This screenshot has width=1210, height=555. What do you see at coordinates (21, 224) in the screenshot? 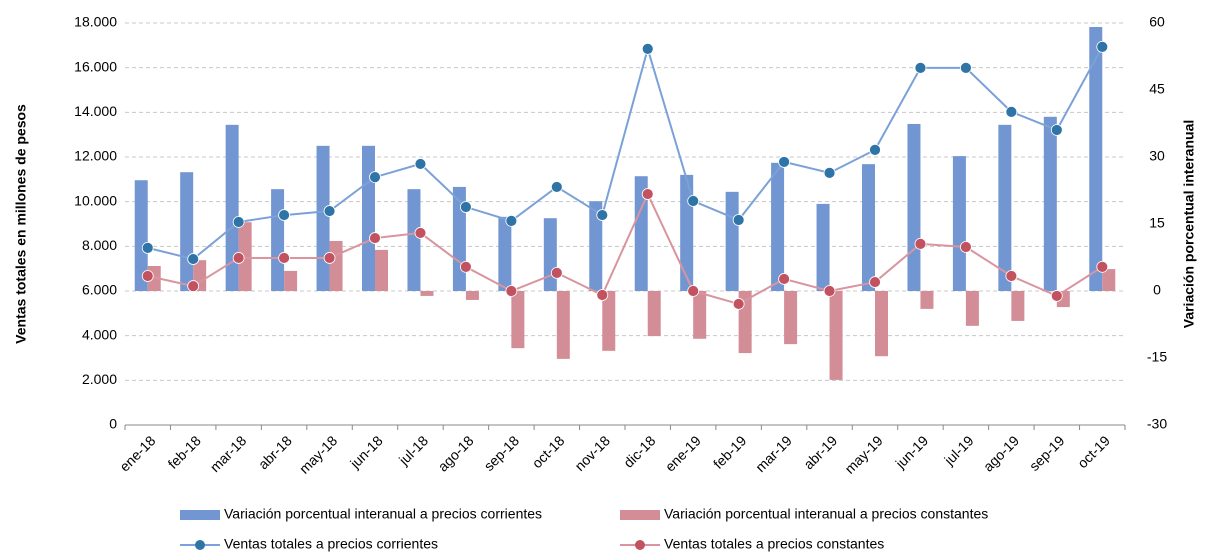
I see `y-axis-title: Ventas totales en millones de pesos` at bounding box center [21, 224].